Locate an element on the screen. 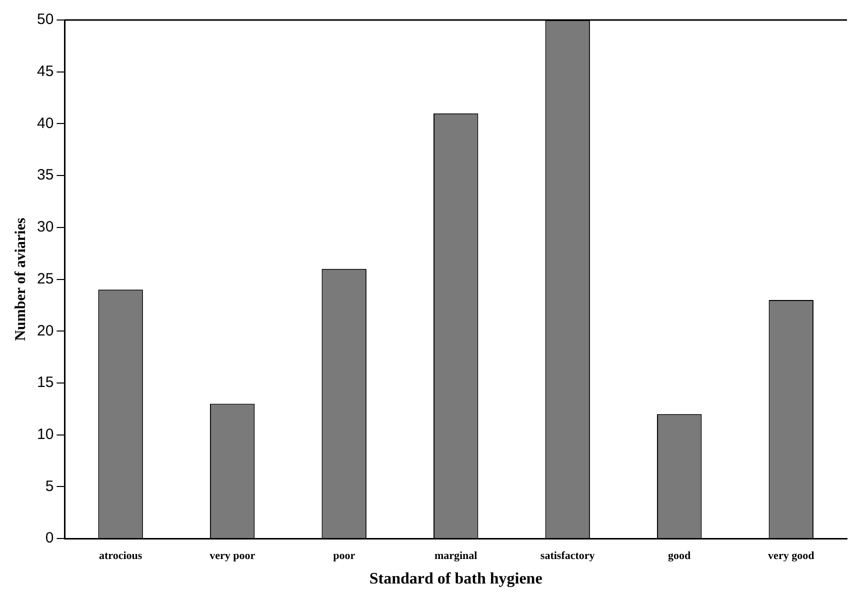 This screenshot has height=601, width=861. x-axis-title: Standard of bath hygiene is located at coordinates (455, 579).